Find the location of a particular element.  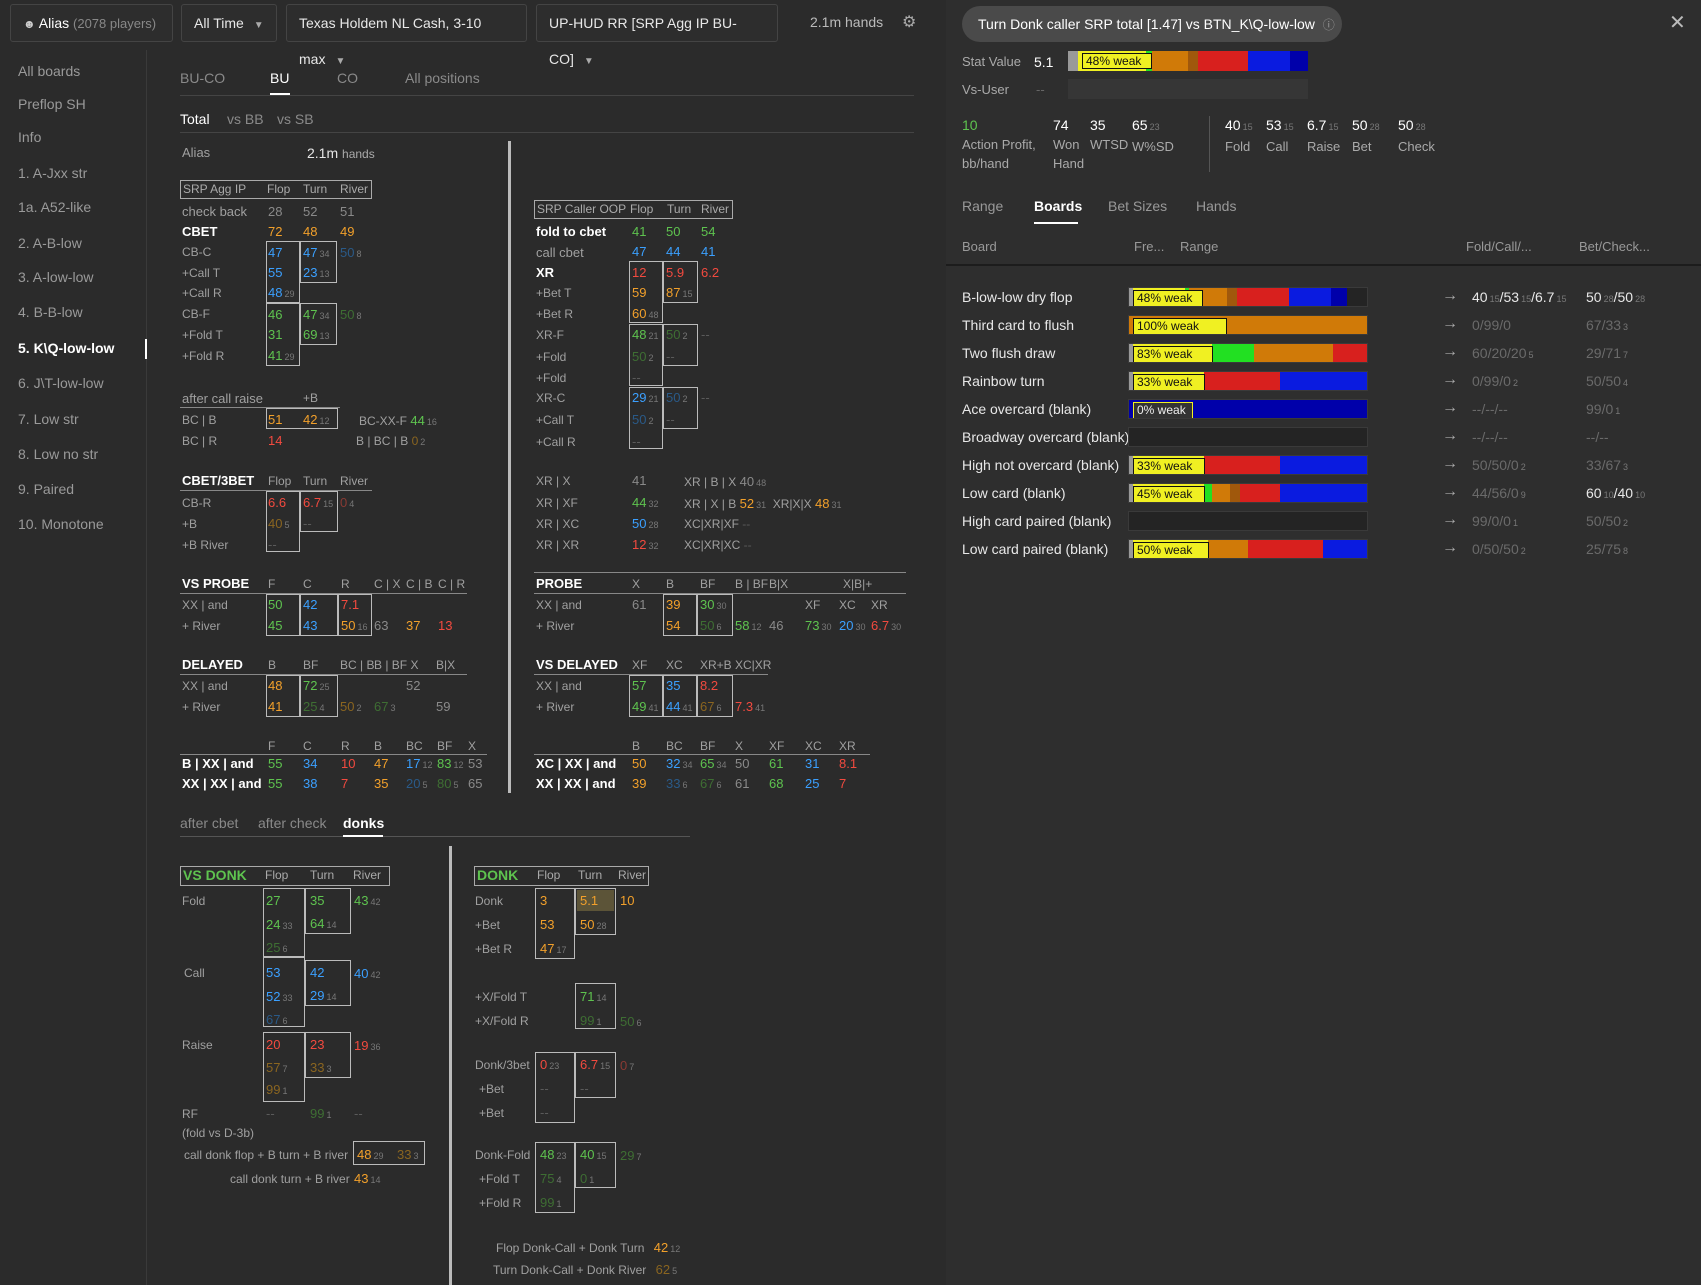

weak-label: 83% weak is located at coordinates (1173, 354).